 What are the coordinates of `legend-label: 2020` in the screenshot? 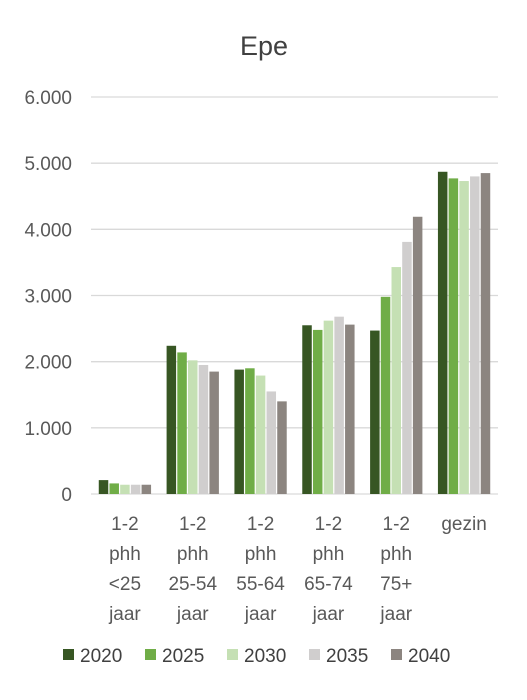 It's located at (101, 656).